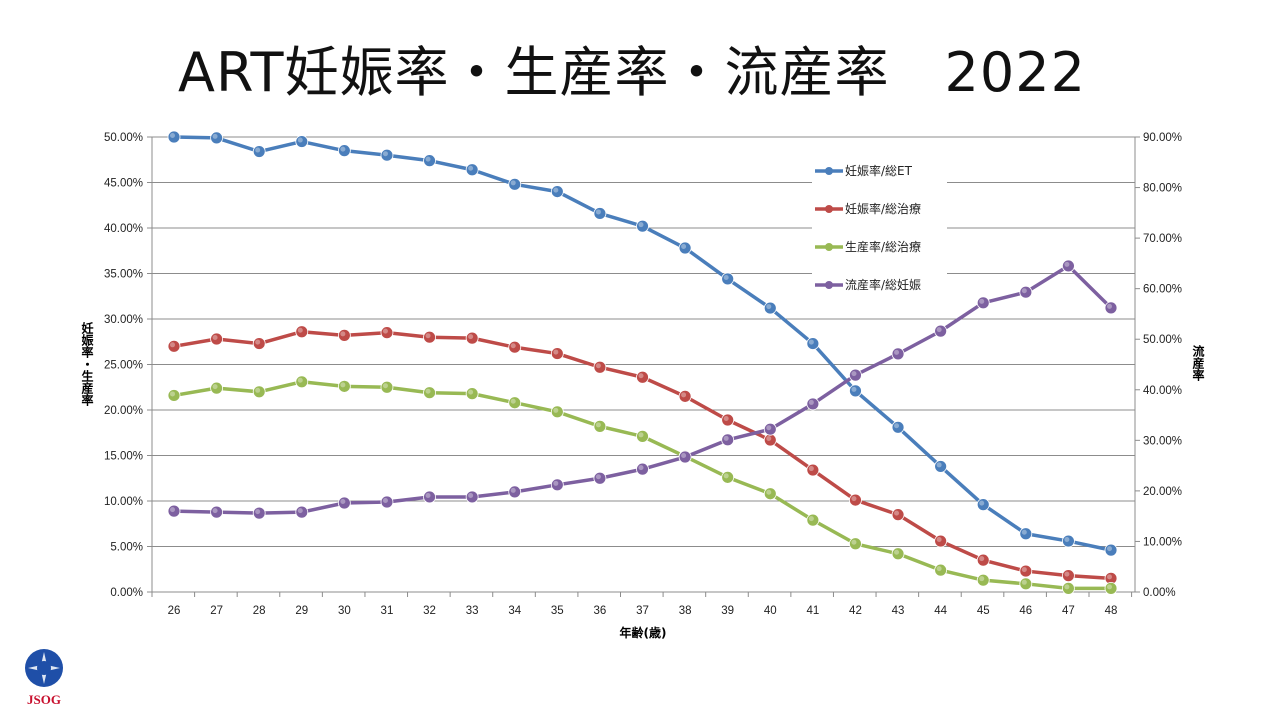 The height and width of the screenshot is (712, 1264). What do you see at coordinates (1162, 138) in the screenshot?
I see `y2-tick-label: 90.00%` at bounding box center [1162, 138].